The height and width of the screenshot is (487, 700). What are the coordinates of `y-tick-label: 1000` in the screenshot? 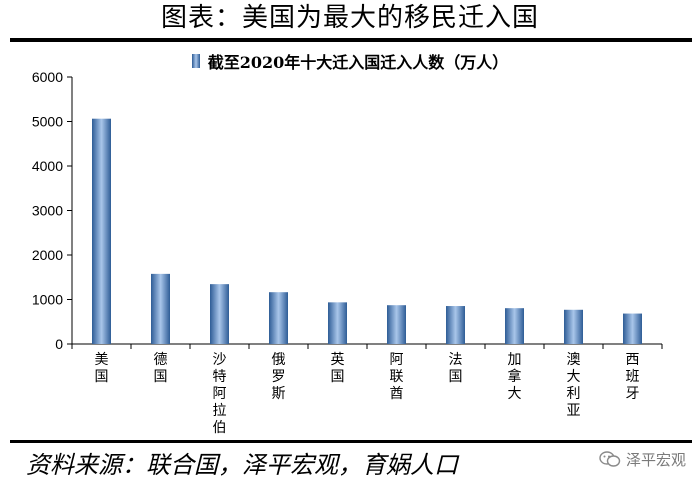 It's located at (47, 300).